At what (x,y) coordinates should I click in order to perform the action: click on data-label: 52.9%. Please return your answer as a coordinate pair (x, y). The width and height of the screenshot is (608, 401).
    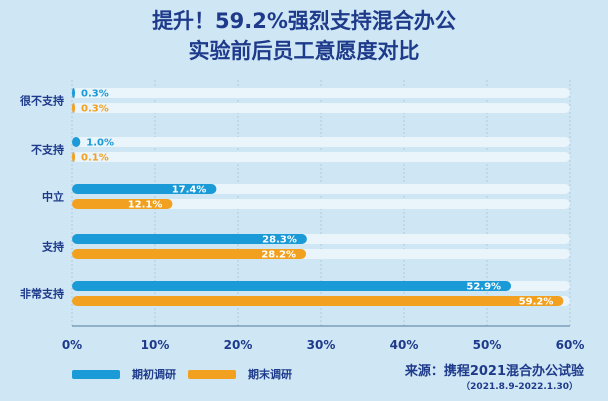
    Looking at the image, I should click on (483, 287).